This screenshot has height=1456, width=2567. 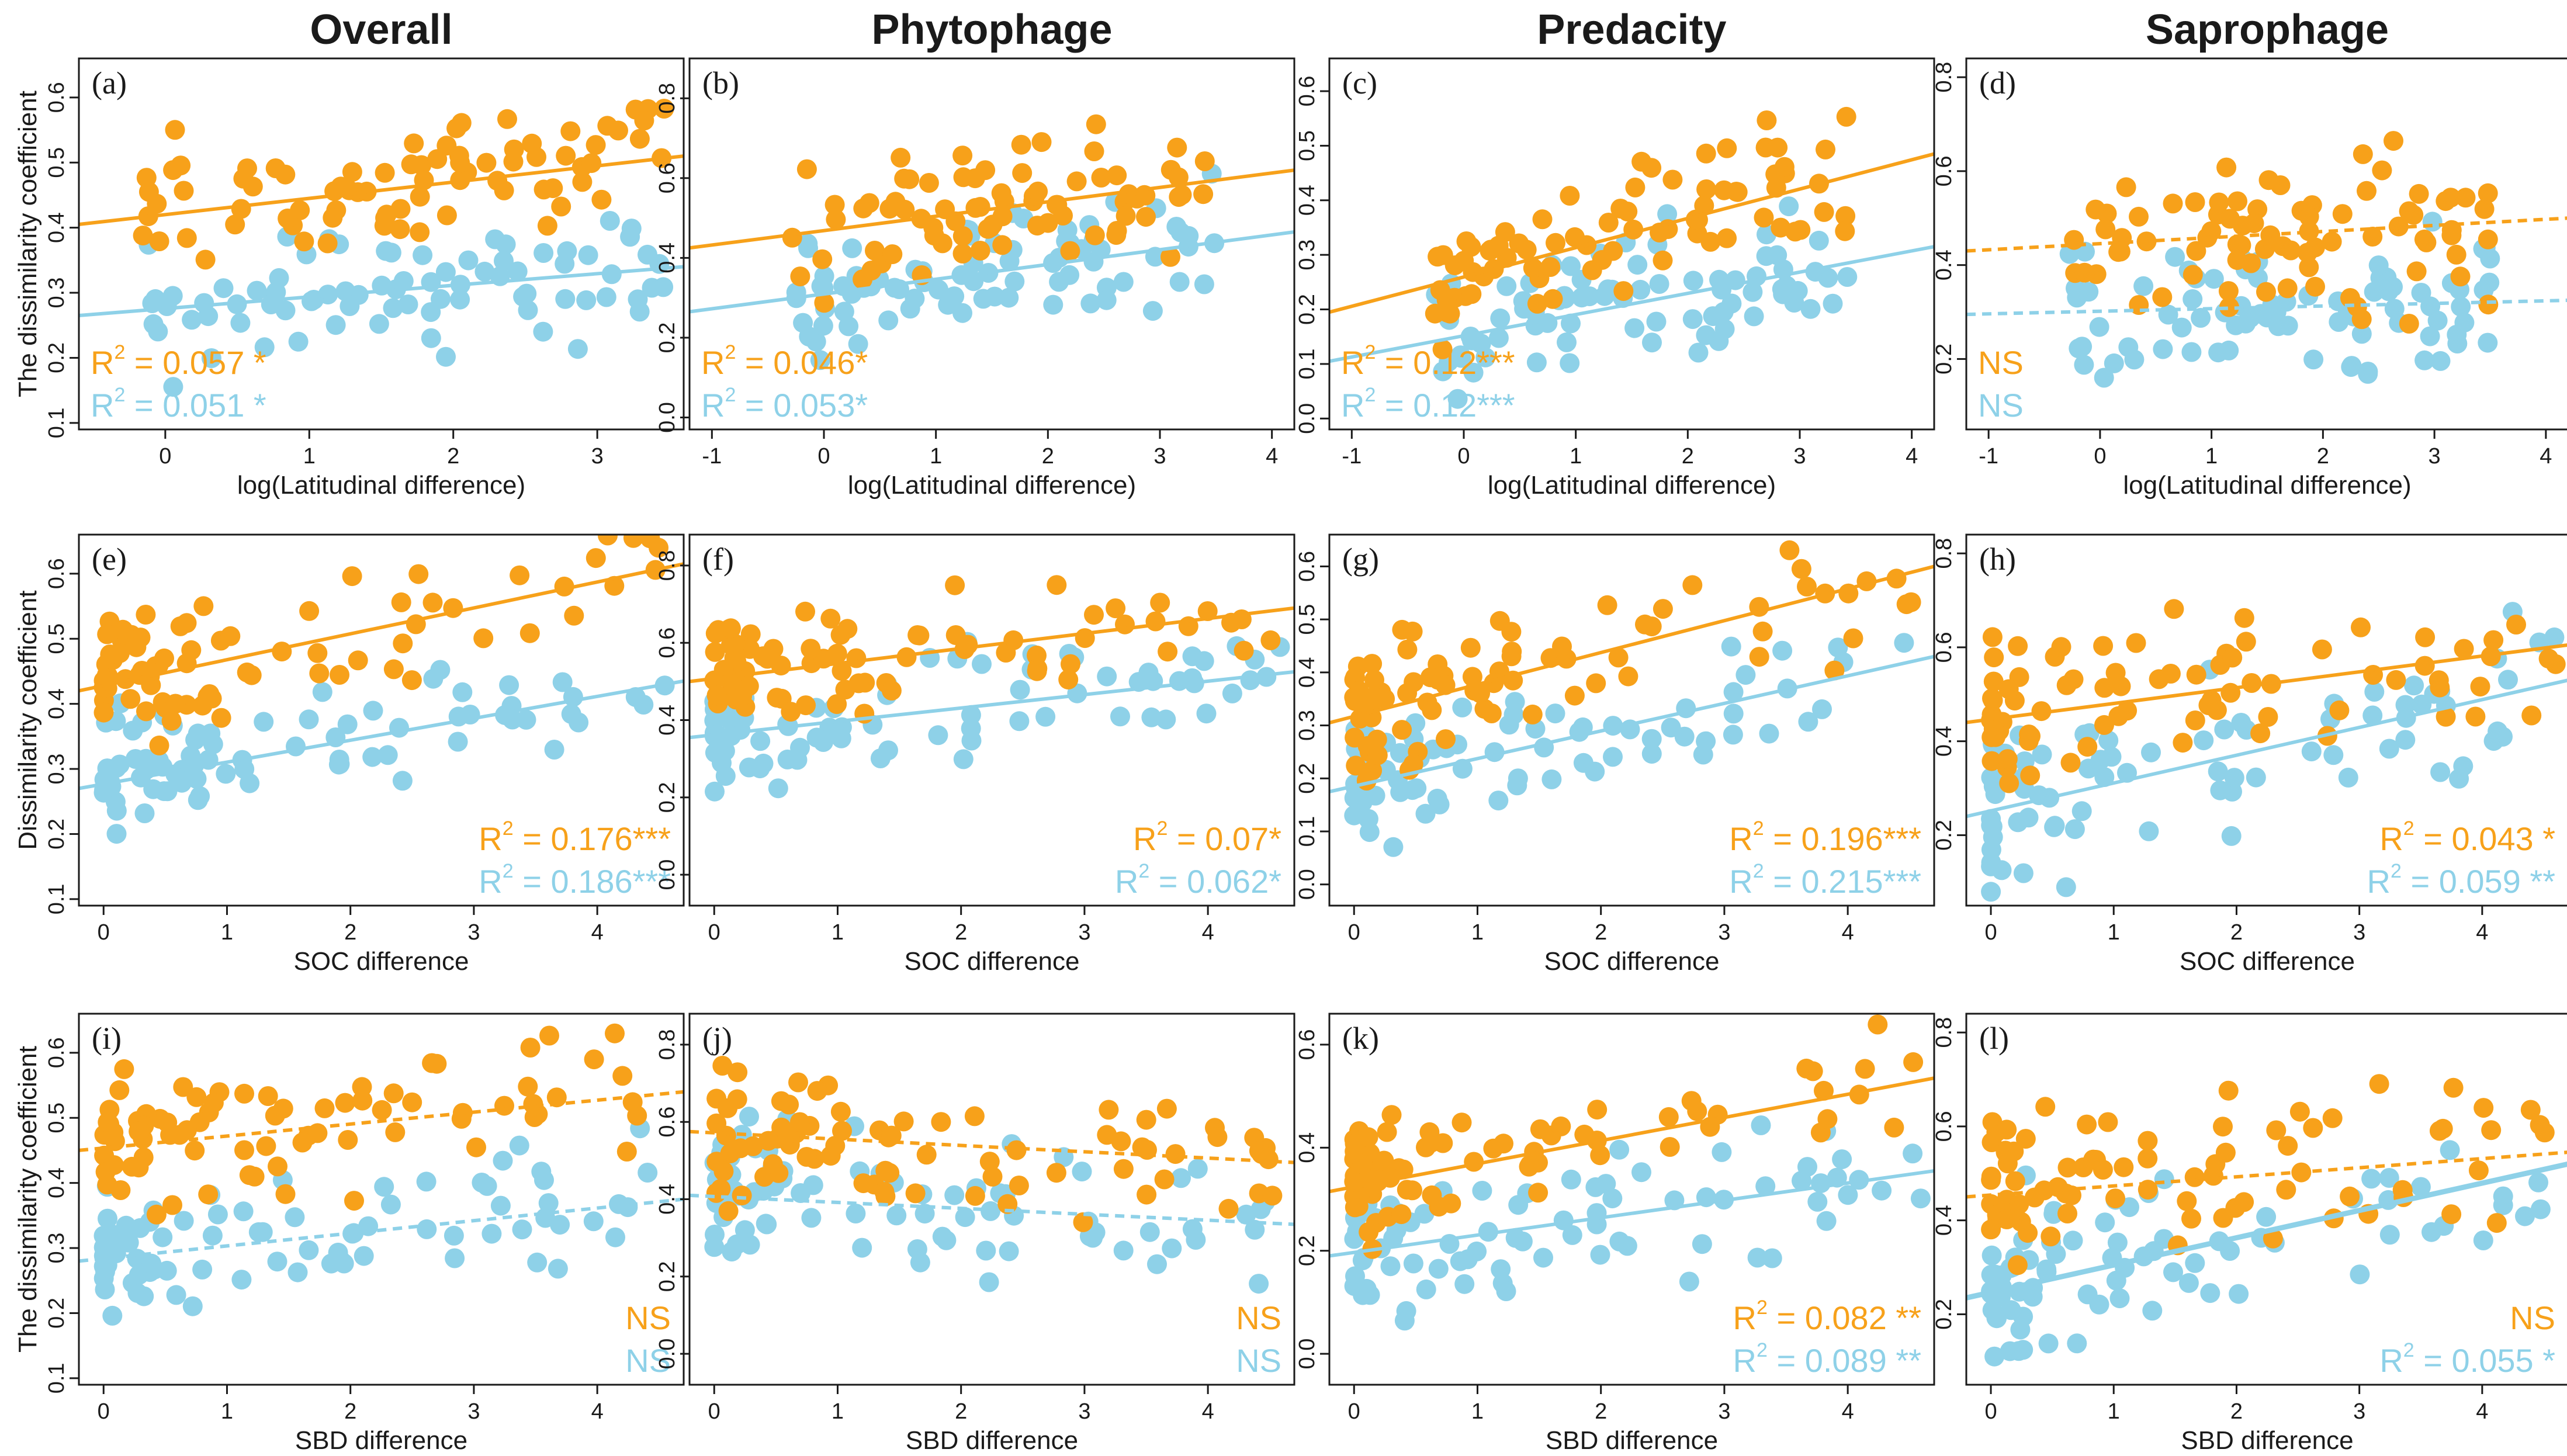 What do you see at coordinates (56, 1118) in the screenshot?
I see `panel-i-y-tick-label: 0.5` at bounding box center [56, 1118].